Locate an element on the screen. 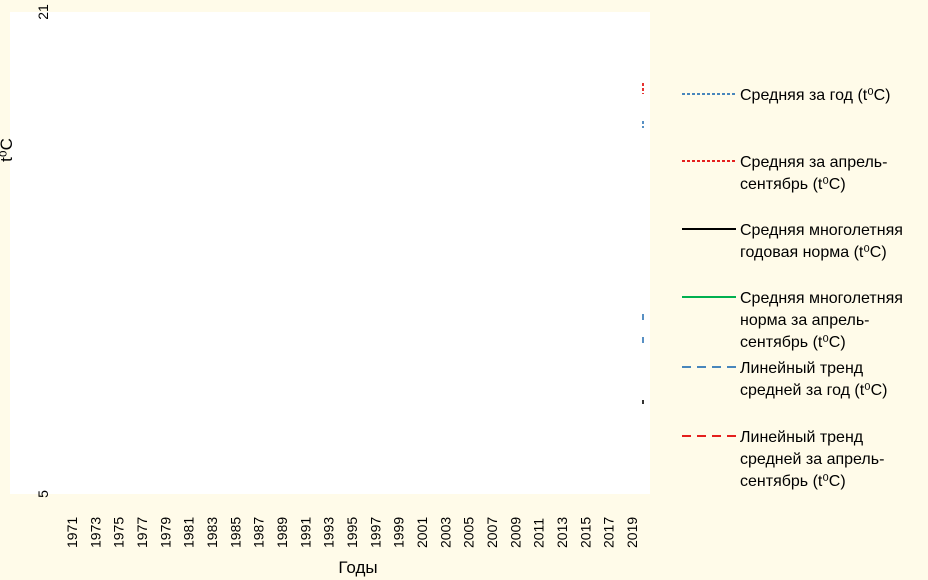  legend-entry: Линейный тренд средней за год (t⁰C) is located at coordinates (784, 379).